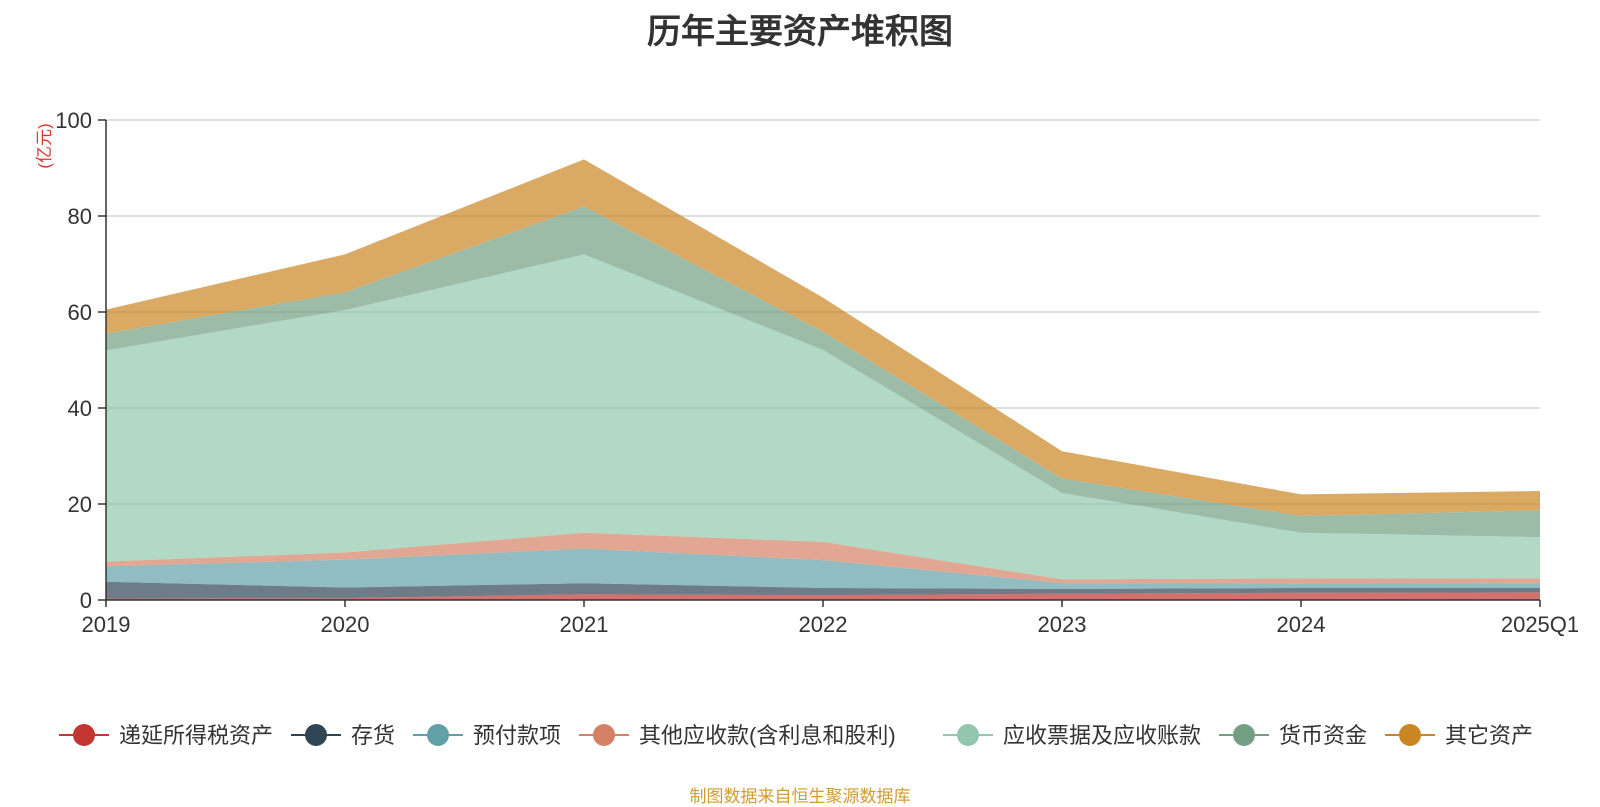 The width and height of the screenshot is (1600, 807). What do you see at coordinates (823, 624) in the screenshot?
I see `x-tick-label-3: 2022` at bounding box center [823, 624].